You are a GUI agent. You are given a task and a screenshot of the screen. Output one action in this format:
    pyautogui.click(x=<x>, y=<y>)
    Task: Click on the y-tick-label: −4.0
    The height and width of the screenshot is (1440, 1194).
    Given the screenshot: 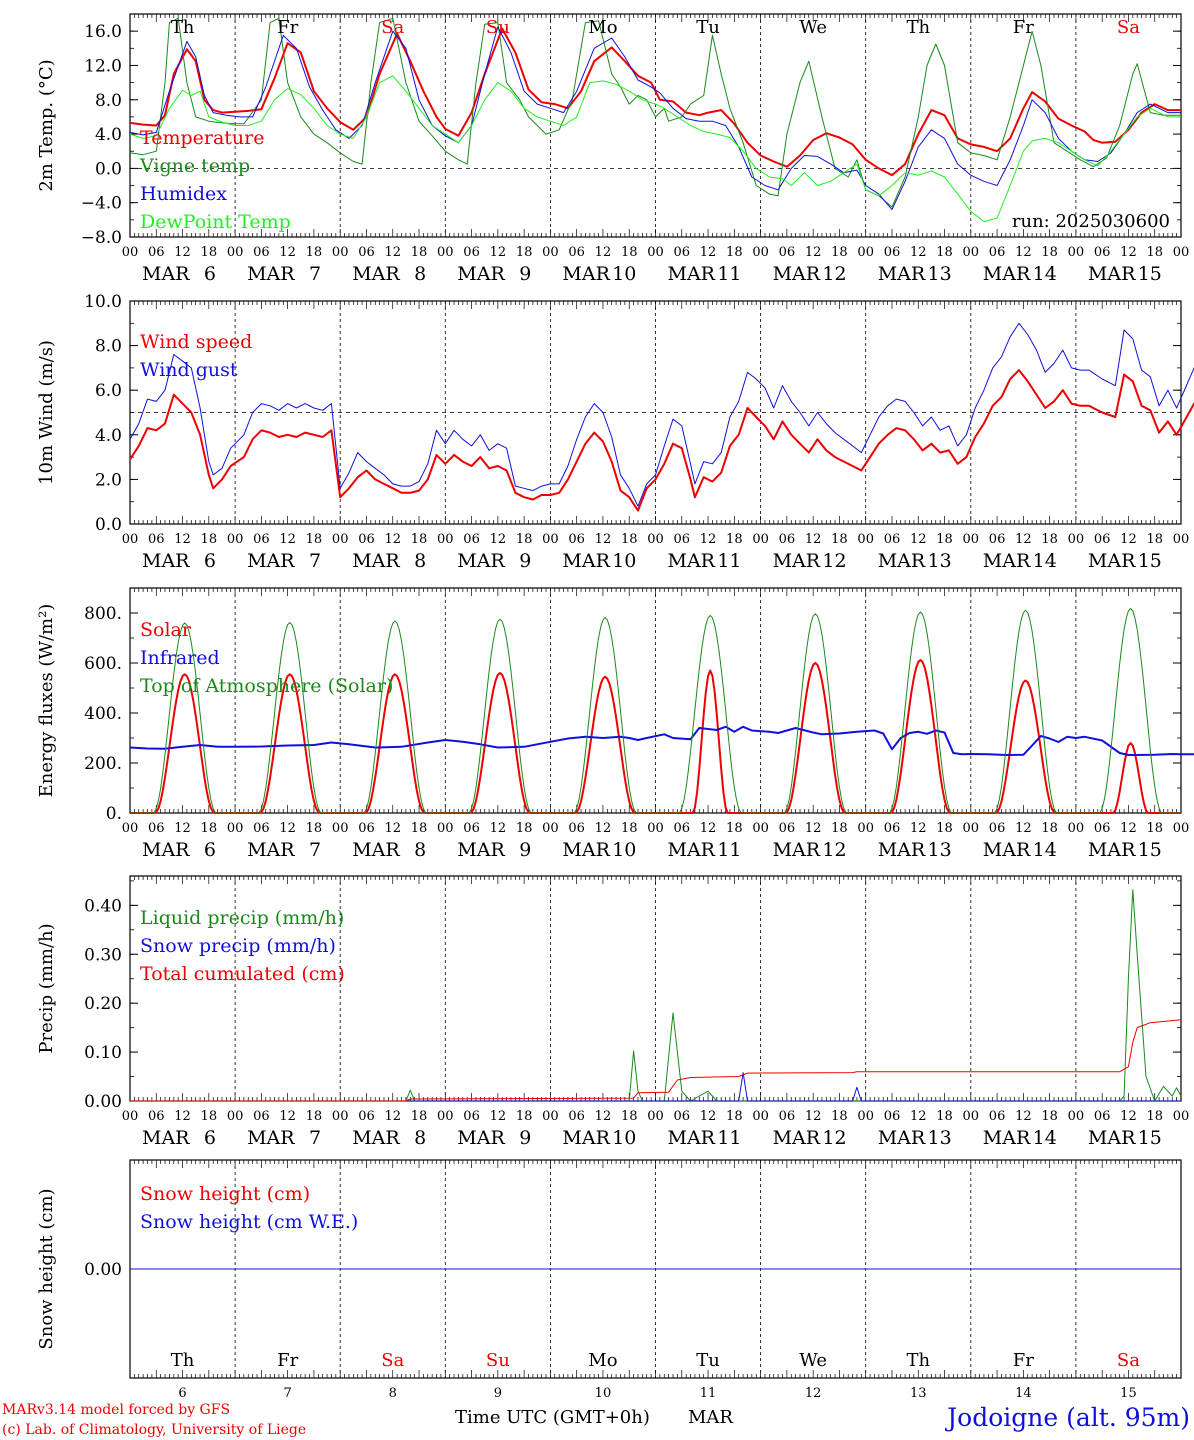 What is the action you would take?
    pyautogui.click(x=101, y=204)
    